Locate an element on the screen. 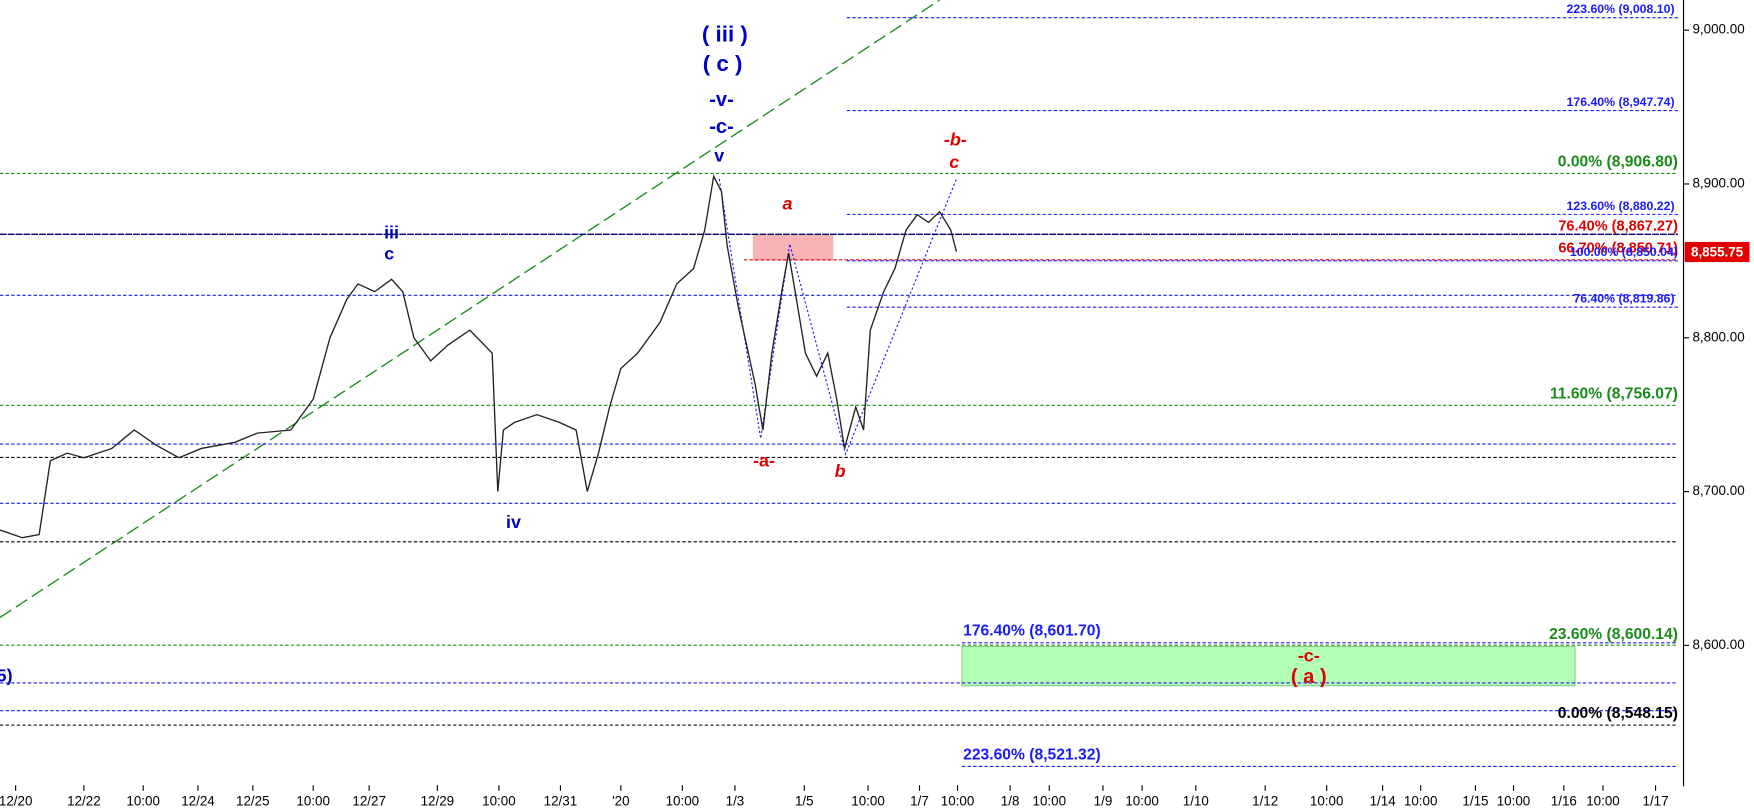 The width and height of the screenshot is (1754, 811). level-label: 0.00% (8,548.15) is located at coordinates (1618, 713).